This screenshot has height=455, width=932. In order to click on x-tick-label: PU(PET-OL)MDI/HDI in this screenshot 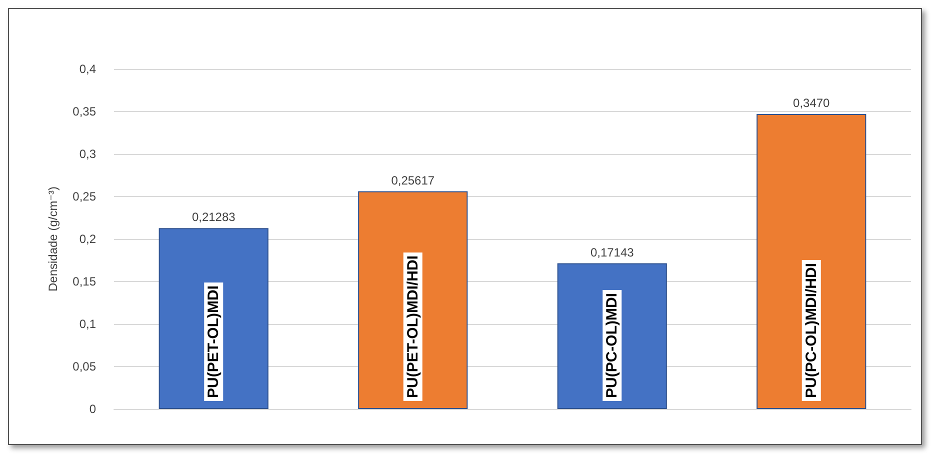, I will do `click(413, 327)`.